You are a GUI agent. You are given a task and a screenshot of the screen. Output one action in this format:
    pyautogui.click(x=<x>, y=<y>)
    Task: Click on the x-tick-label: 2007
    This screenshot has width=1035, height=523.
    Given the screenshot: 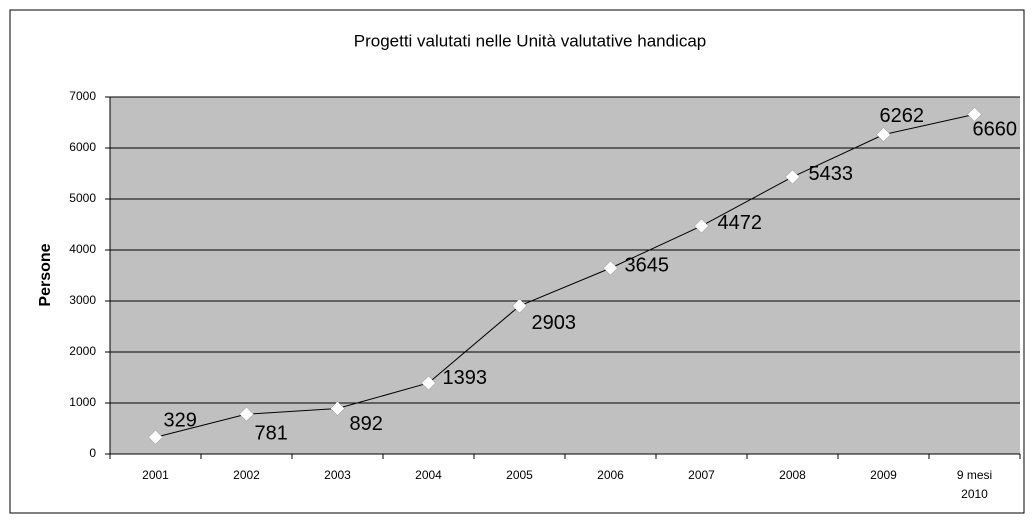 What is the action you would take?
    pyautogui.click(x=701, y=475)
    